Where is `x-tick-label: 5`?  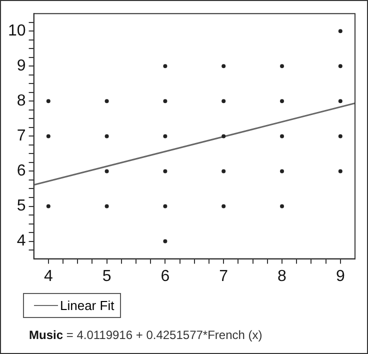 x-tick-label: 5 is located at coordinates (107, 276).